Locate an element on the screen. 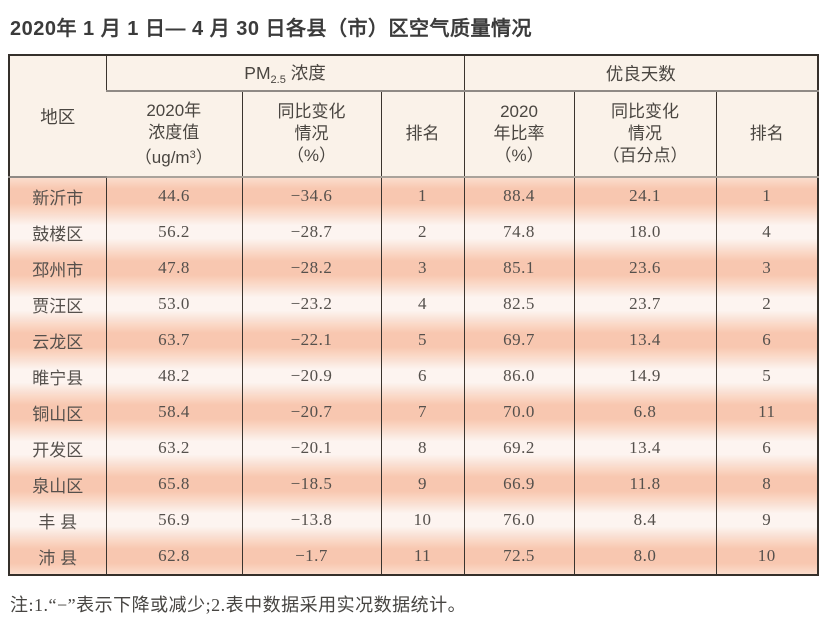 The height and width of the screenshot is (620, 825). good-change-cell: 8.0 is located at coordinates (645, 556).